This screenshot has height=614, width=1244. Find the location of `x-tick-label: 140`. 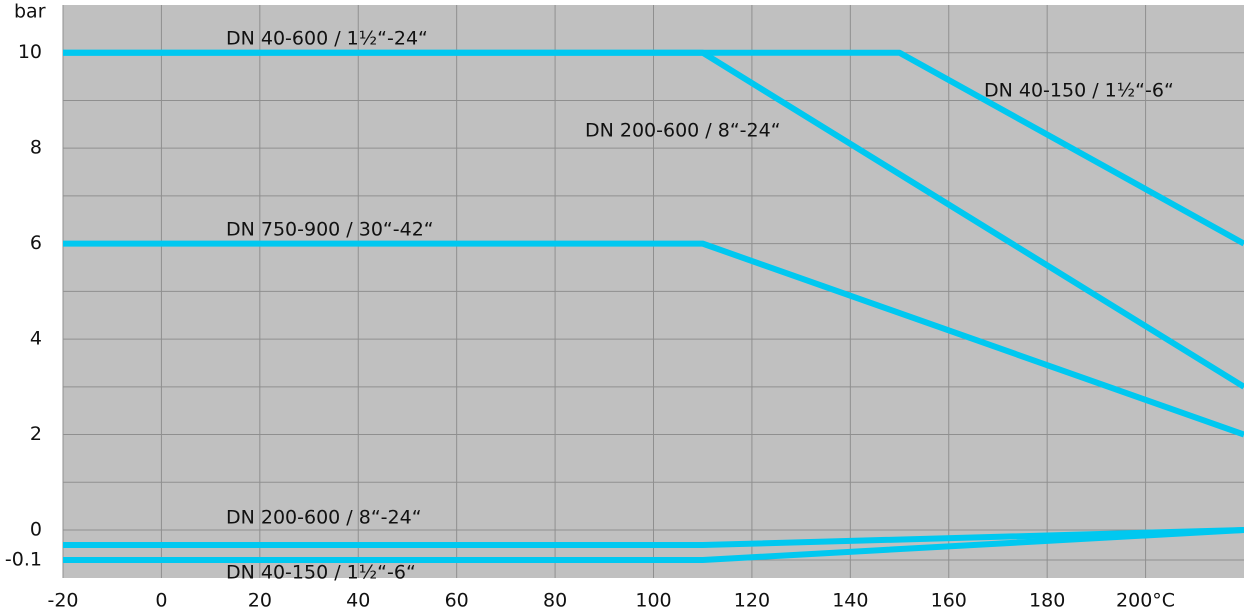

x-tick-label: 140 is located at coordinates (850, 601).